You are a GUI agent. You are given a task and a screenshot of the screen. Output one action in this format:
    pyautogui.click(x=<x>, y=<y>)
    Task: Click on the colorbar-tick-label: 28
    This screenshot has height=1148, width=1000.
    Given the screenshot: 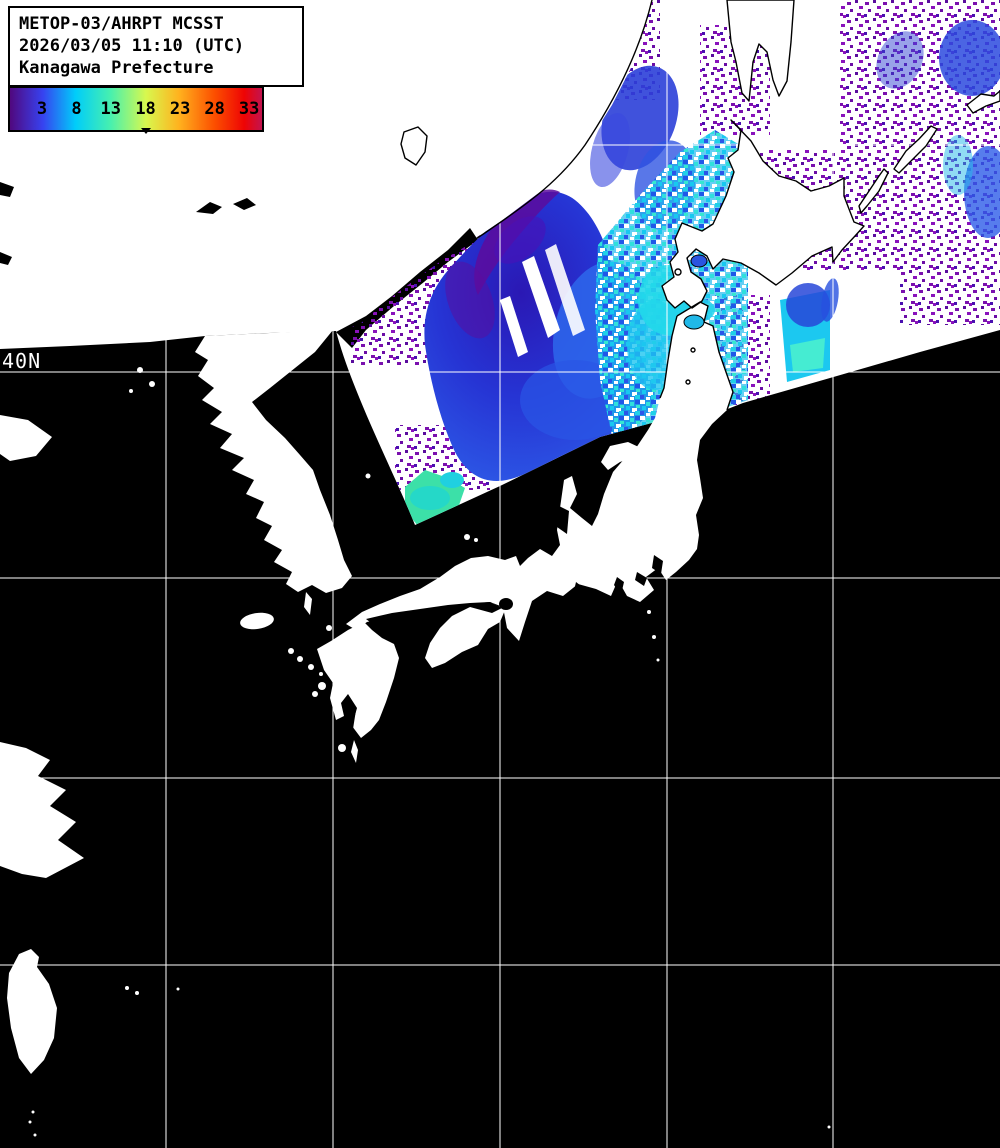 What is the action you would take?
    pyautogui.click(x=214, y=109)
    